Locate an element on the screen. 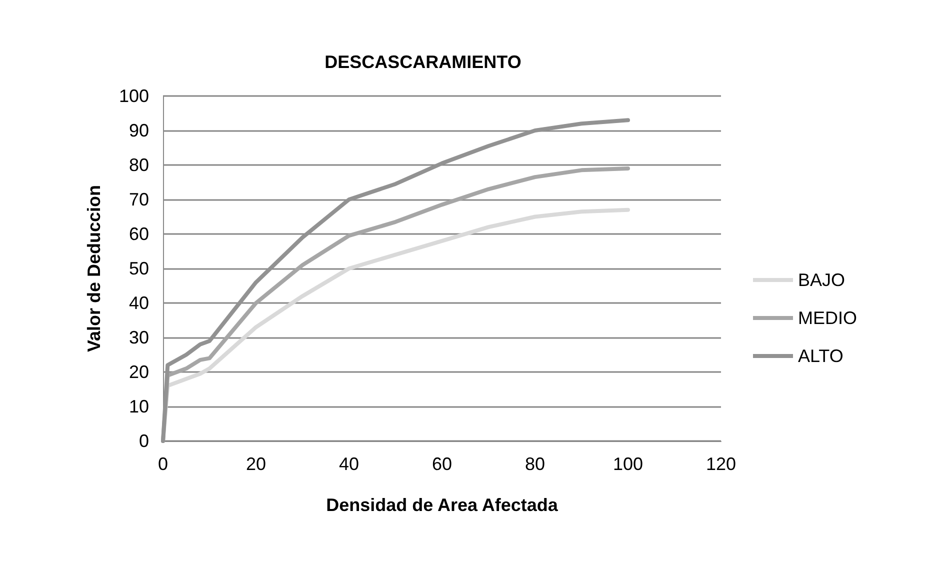  y-tick-label: 60 is located at coordinates (138, 234).